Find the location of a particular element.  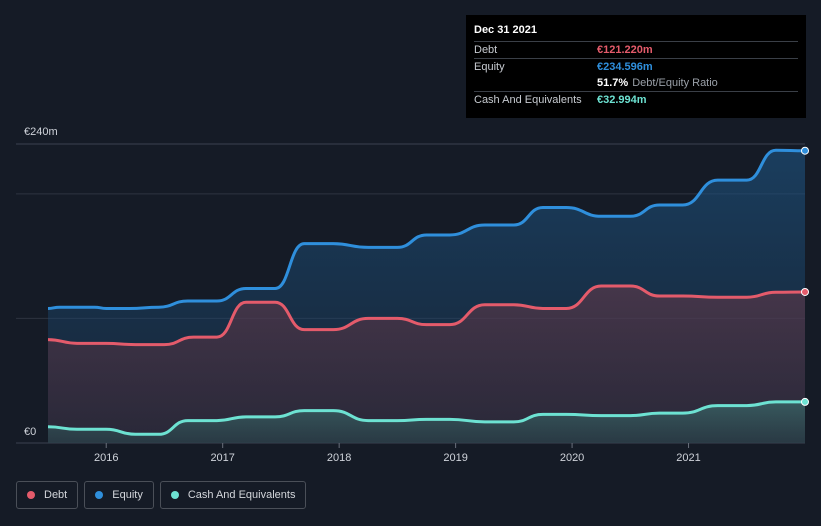

tooltip-equity-label: Equity is located at coordinates (489, 67).